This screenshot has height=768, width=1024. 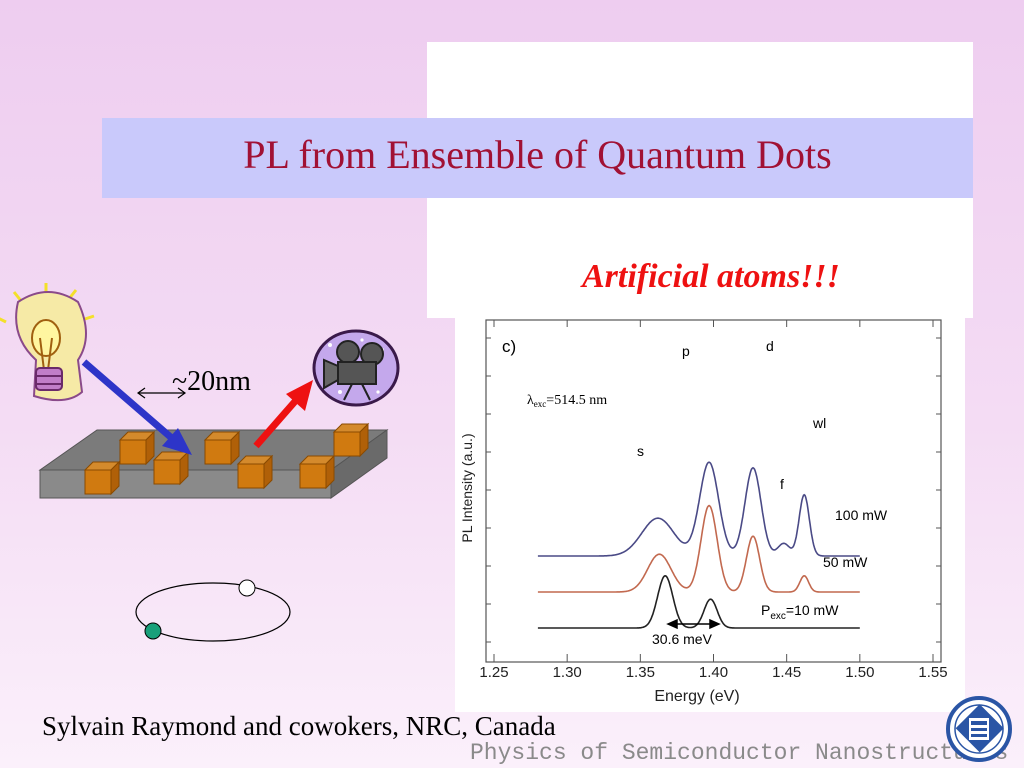 What do you see at coordinates (493, 672) in the screenshot?
I see `x-tick-label: 1.25` at bounding box center [493, 672].